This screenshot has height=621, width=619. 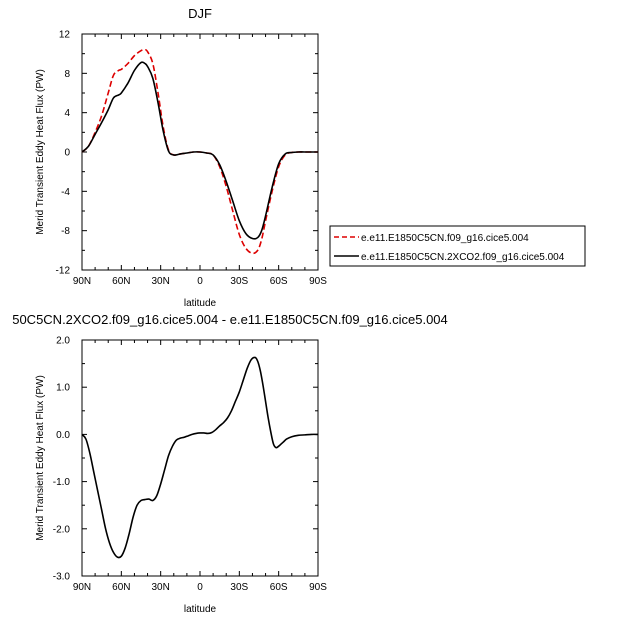 What do you see at coordinates (318, 587) in the screenshot?
I see `bottom-x-tick-label: 90S` at bounding box center [318, 587].